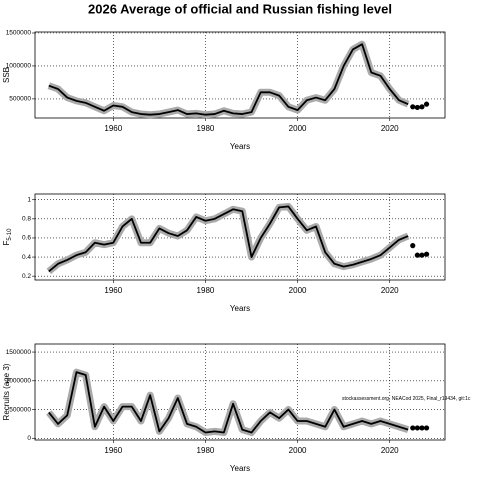 This screenshot has height=480, width=480. Describe the element at coordinates (26, 257) in the screenshot. I see `y-tick-label: 0.4` at that location.